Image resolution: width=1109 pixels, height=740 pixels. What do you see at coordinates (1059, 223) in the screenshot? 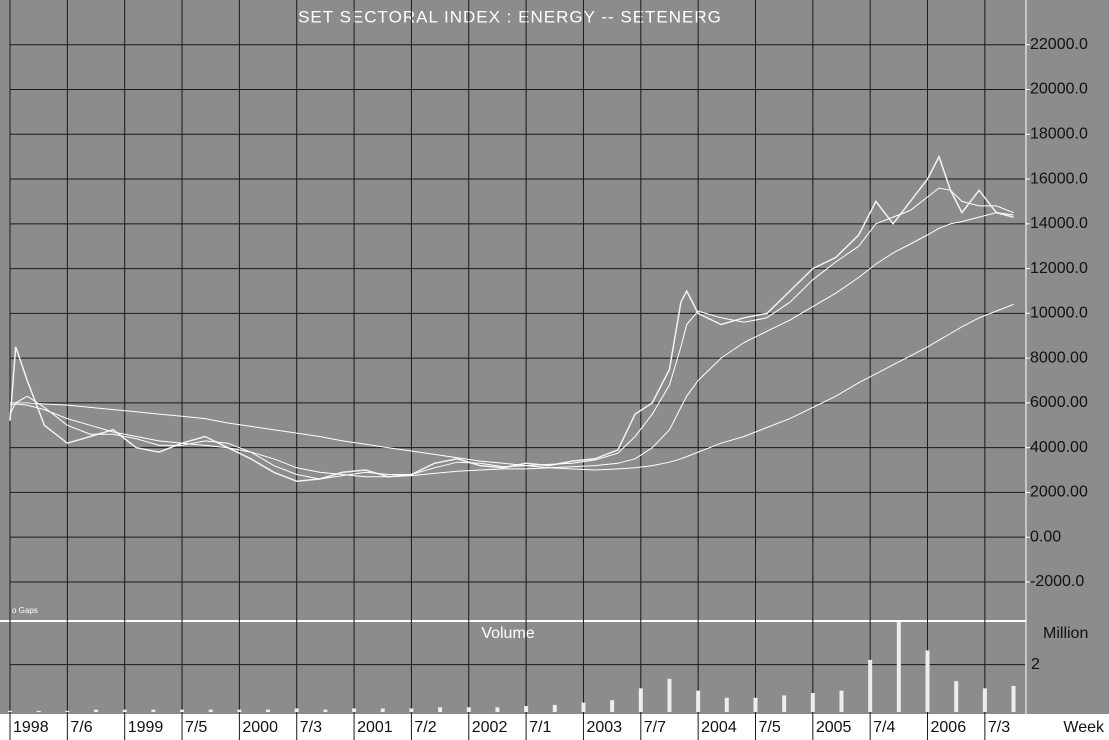
I see `y-tick-label: 14000.0` at bounding box center [1059, 223].